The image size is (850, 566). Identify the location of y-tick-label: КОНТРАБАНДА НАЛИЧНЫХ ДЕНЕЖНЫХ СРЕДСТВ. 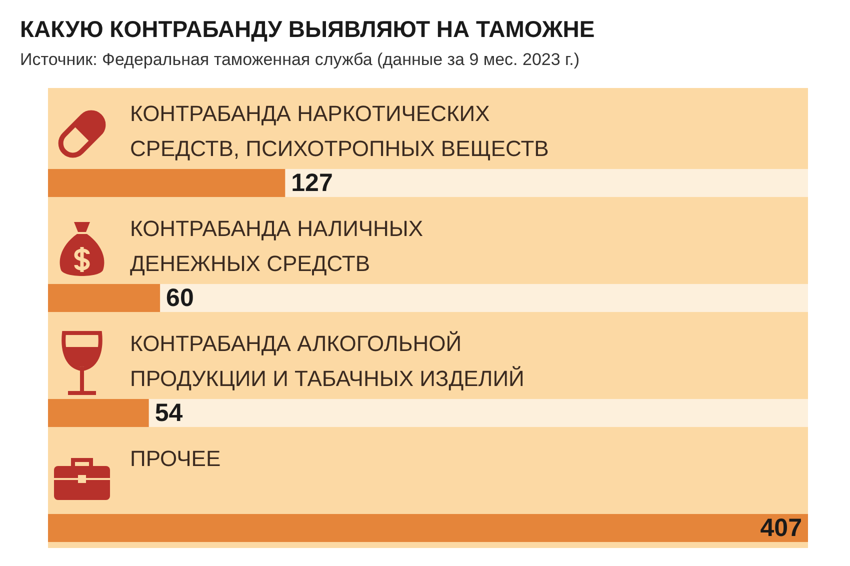
(277, 246).